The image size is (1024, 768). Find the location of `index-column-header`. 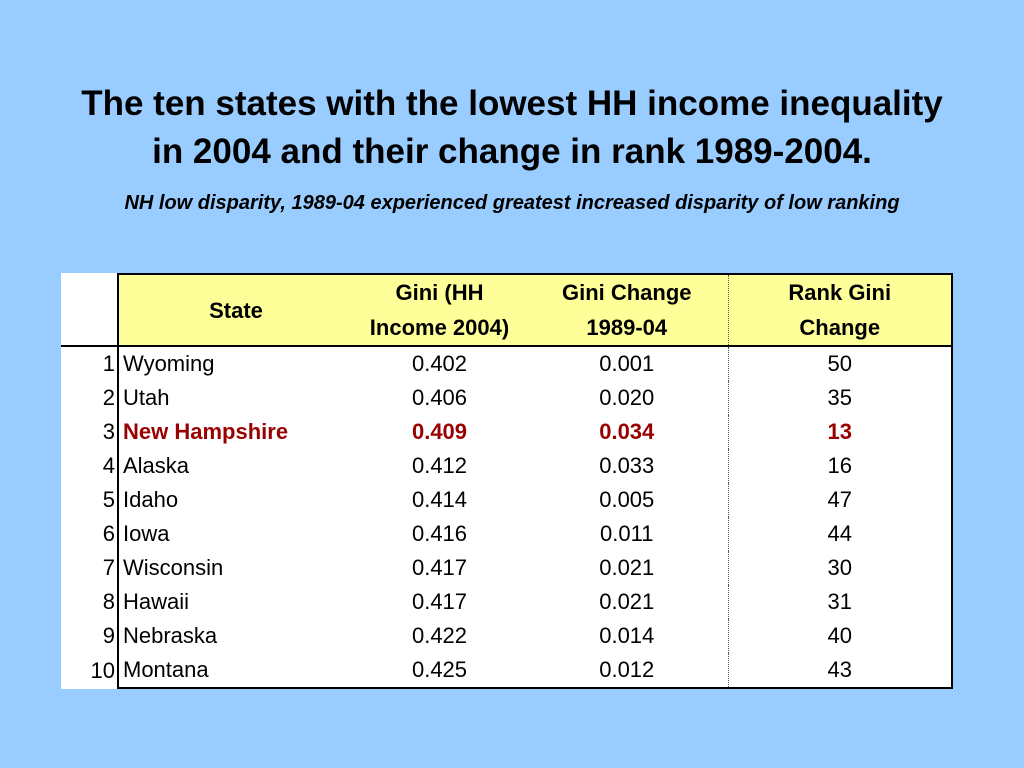

index-column-header is located at coordinates (89, 310).